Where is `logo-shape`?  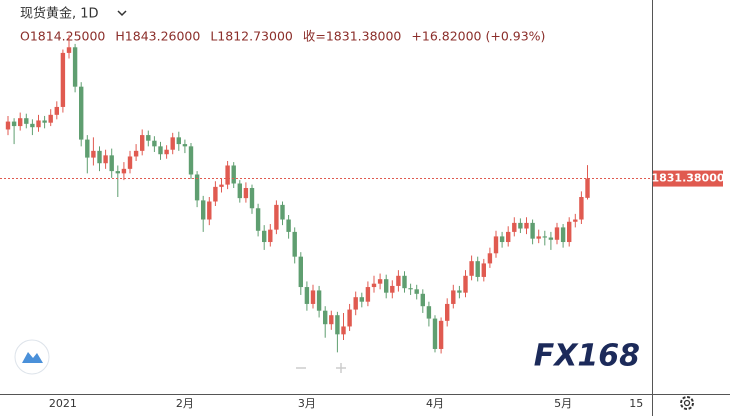 logo-shape is located at coordinates (32, 357).